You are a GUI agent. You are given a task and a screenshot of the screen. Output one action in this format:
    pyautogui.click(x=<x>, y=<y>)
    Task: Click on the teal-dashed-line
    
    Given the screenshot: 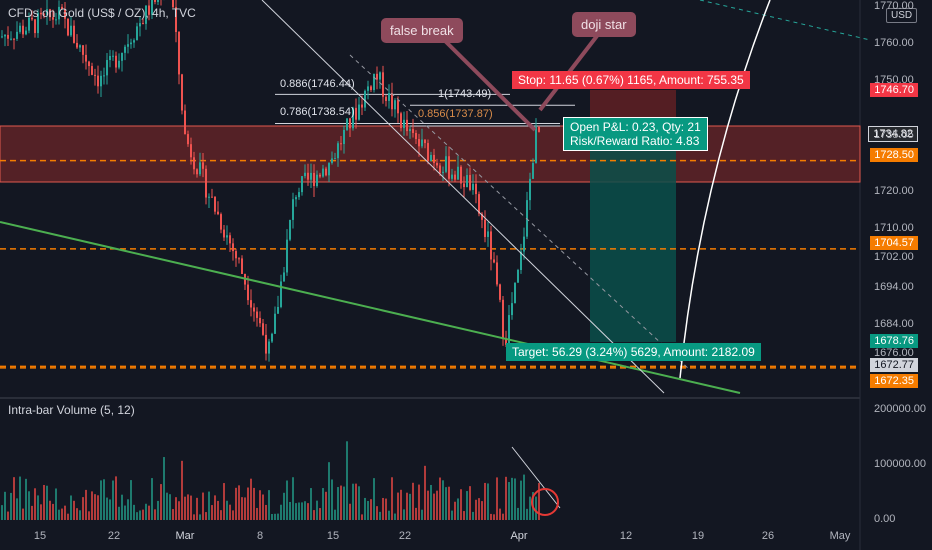 What is the action you would take?
    pyautogui.click(x=785, y=20)
    